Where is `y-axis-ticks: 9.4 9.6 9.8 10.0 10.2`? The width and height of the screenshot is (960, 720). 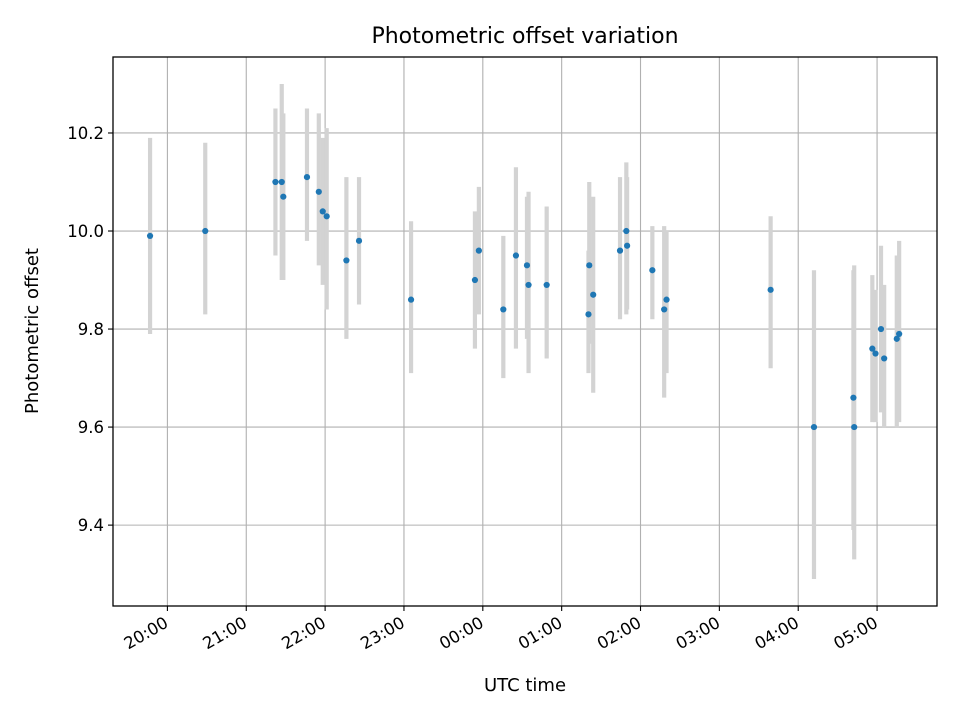
y-axis-ticks: 9.4 9.6 9.8 10.0 10.2 is located at coordinates (90, 329).